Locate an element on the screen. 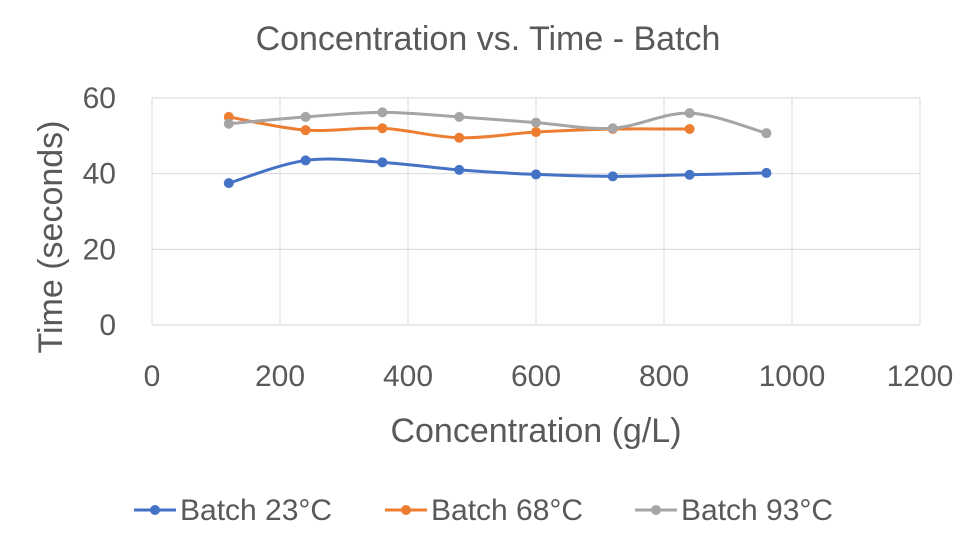  x-axis-ticks: 0 200 400 600 800 1000 1200 is located at coordinates (549, 376).